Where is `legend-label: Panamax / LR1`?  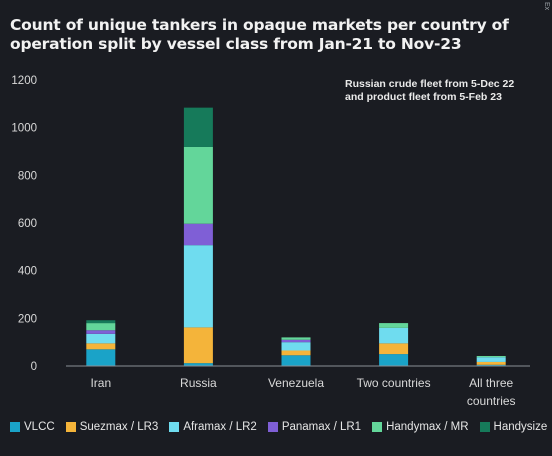
legend-label: Panamax / LR1 is located at coordinates (321, 427).